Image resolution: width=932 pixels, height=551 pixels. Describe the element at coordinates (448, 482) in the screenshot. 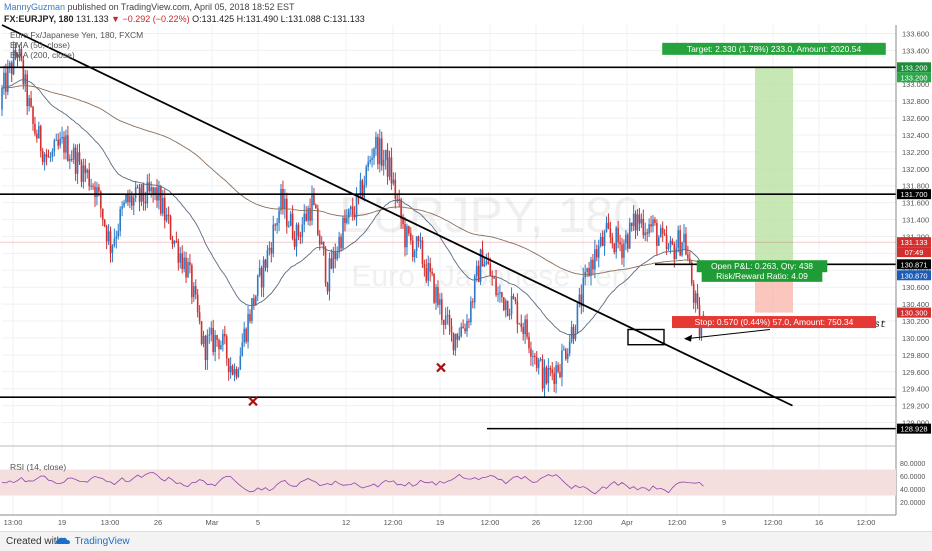

I see `rsi-band` at that location.